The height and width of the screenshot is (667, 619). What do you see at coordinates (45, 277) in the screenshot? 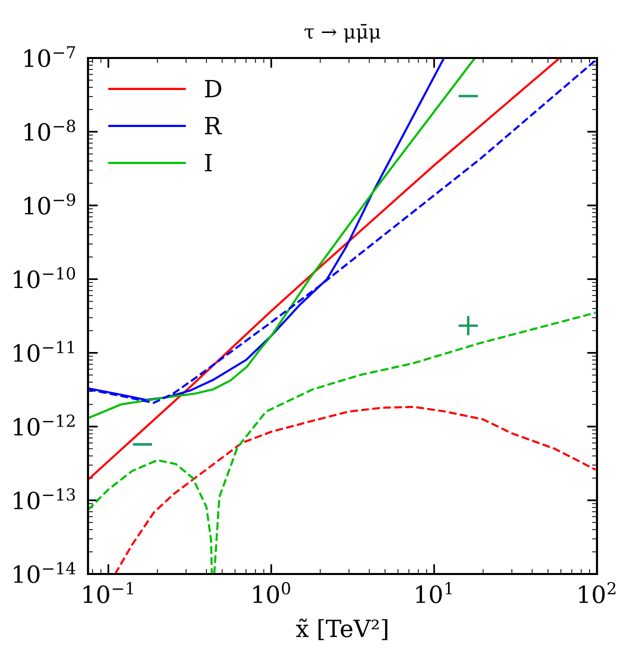
I see `y-tick-label: 10$^{−10}$` at bounding box center [45, 277].